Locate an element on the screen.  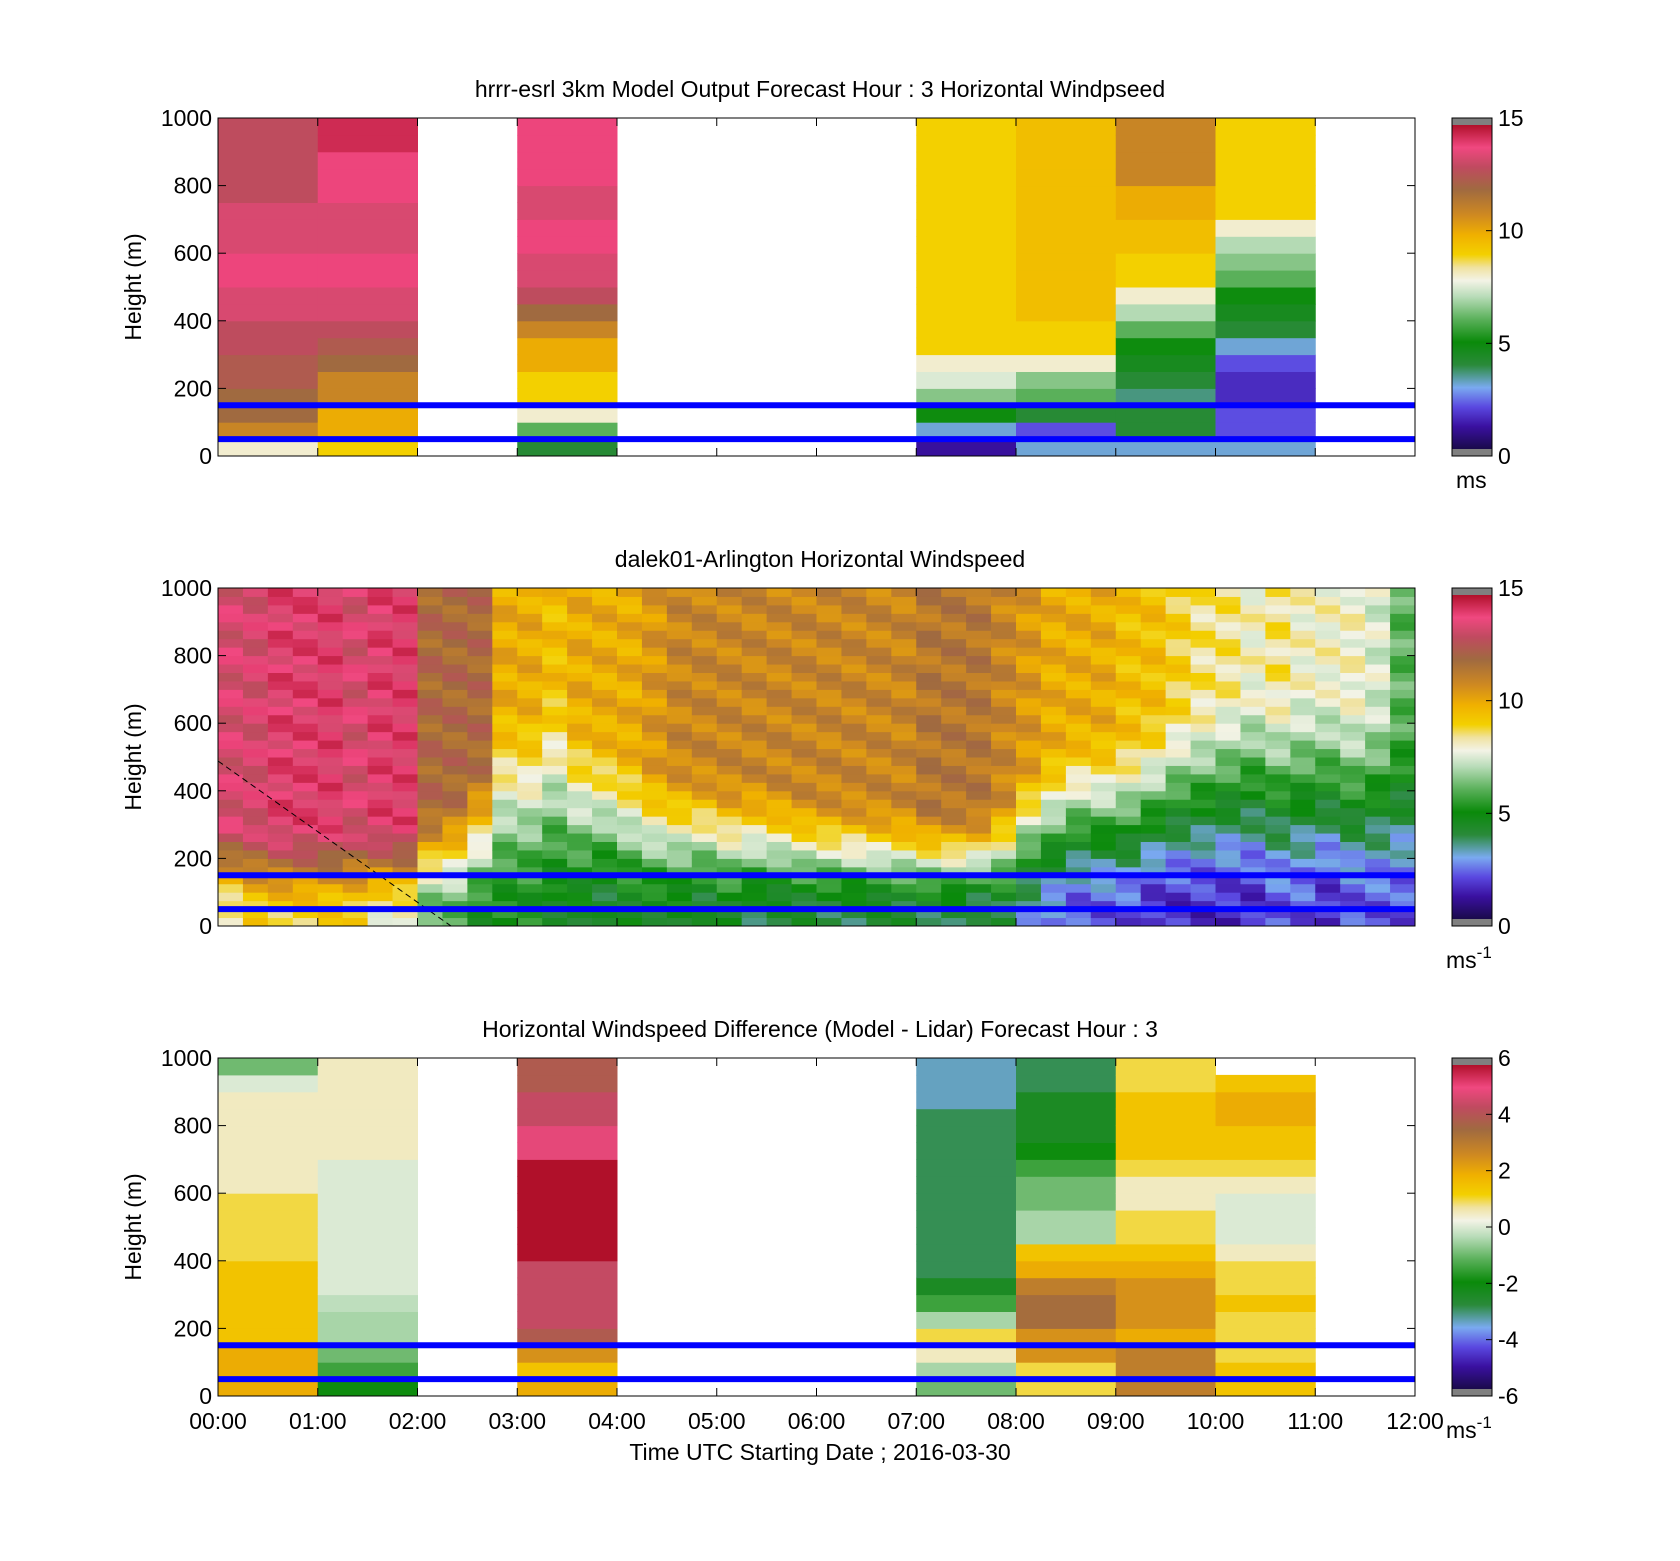
panel-model-reference-lines is located at coordinates (816, 422).